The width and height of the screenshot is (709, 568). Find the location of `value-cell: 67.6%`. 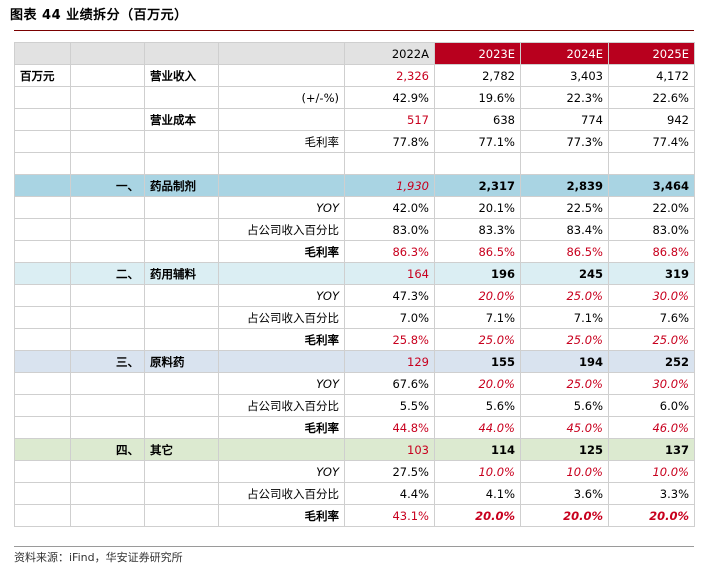

value-cell: 67.6% is located at coordinates (389, 383).